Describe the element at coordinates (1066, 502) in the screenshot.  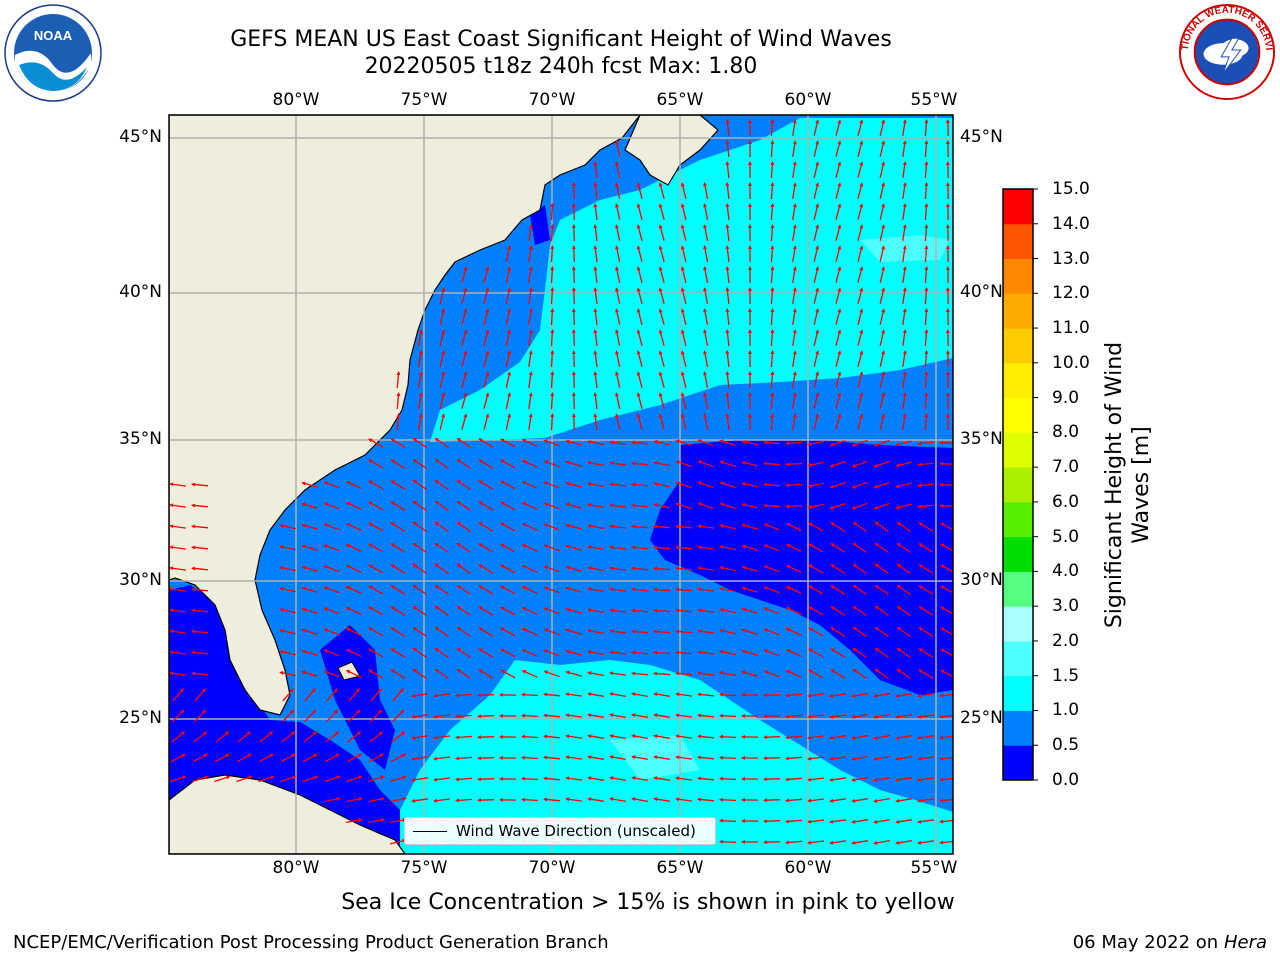
I see `colorbar-tick-label: 6.0` at that location.